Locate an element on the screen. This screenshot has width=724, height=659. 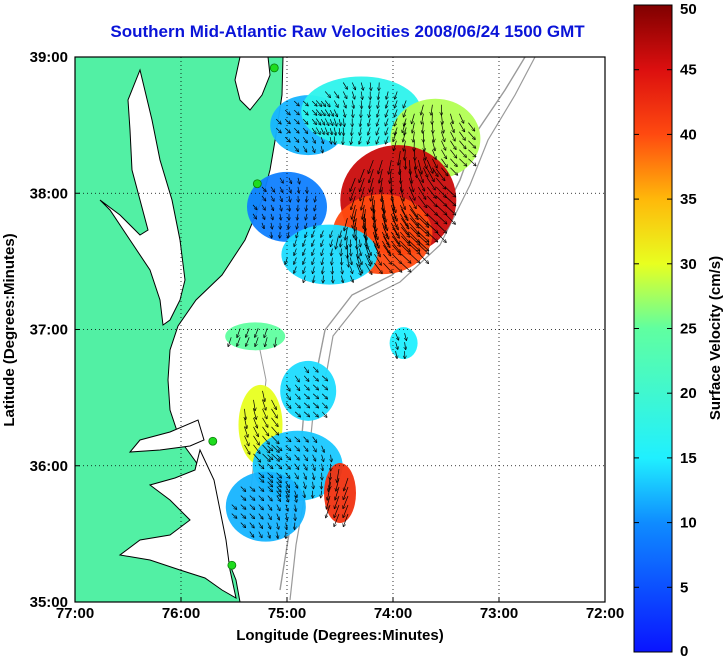
velocity-region-virginia-inshore is located at coordinates (329, 254).